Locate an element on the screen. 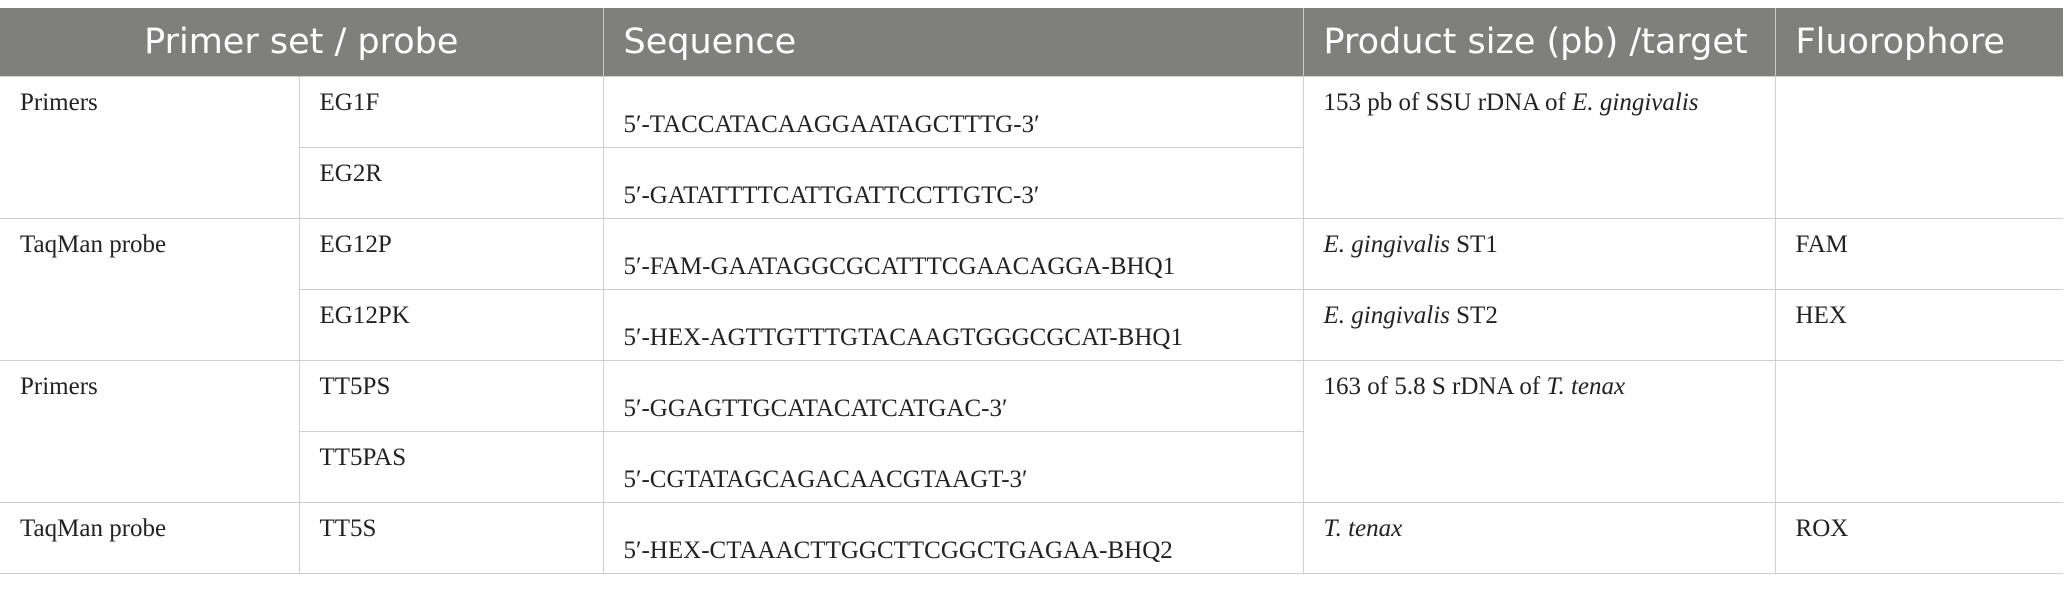  target-cell: E. gingivalis ST2 is located at coordinates (1539, 325).